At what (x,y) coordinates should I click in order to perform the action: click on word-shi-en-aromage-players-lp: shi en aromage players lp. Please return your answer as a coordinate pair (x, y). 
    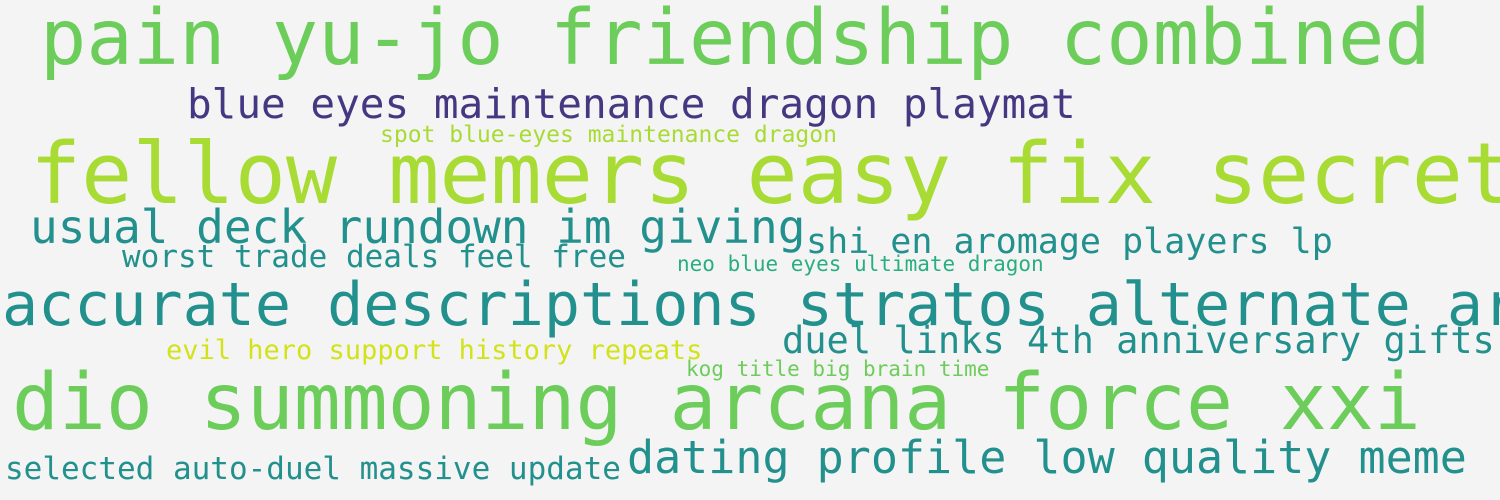
    Looking at the image, I should click on (1069, 242).